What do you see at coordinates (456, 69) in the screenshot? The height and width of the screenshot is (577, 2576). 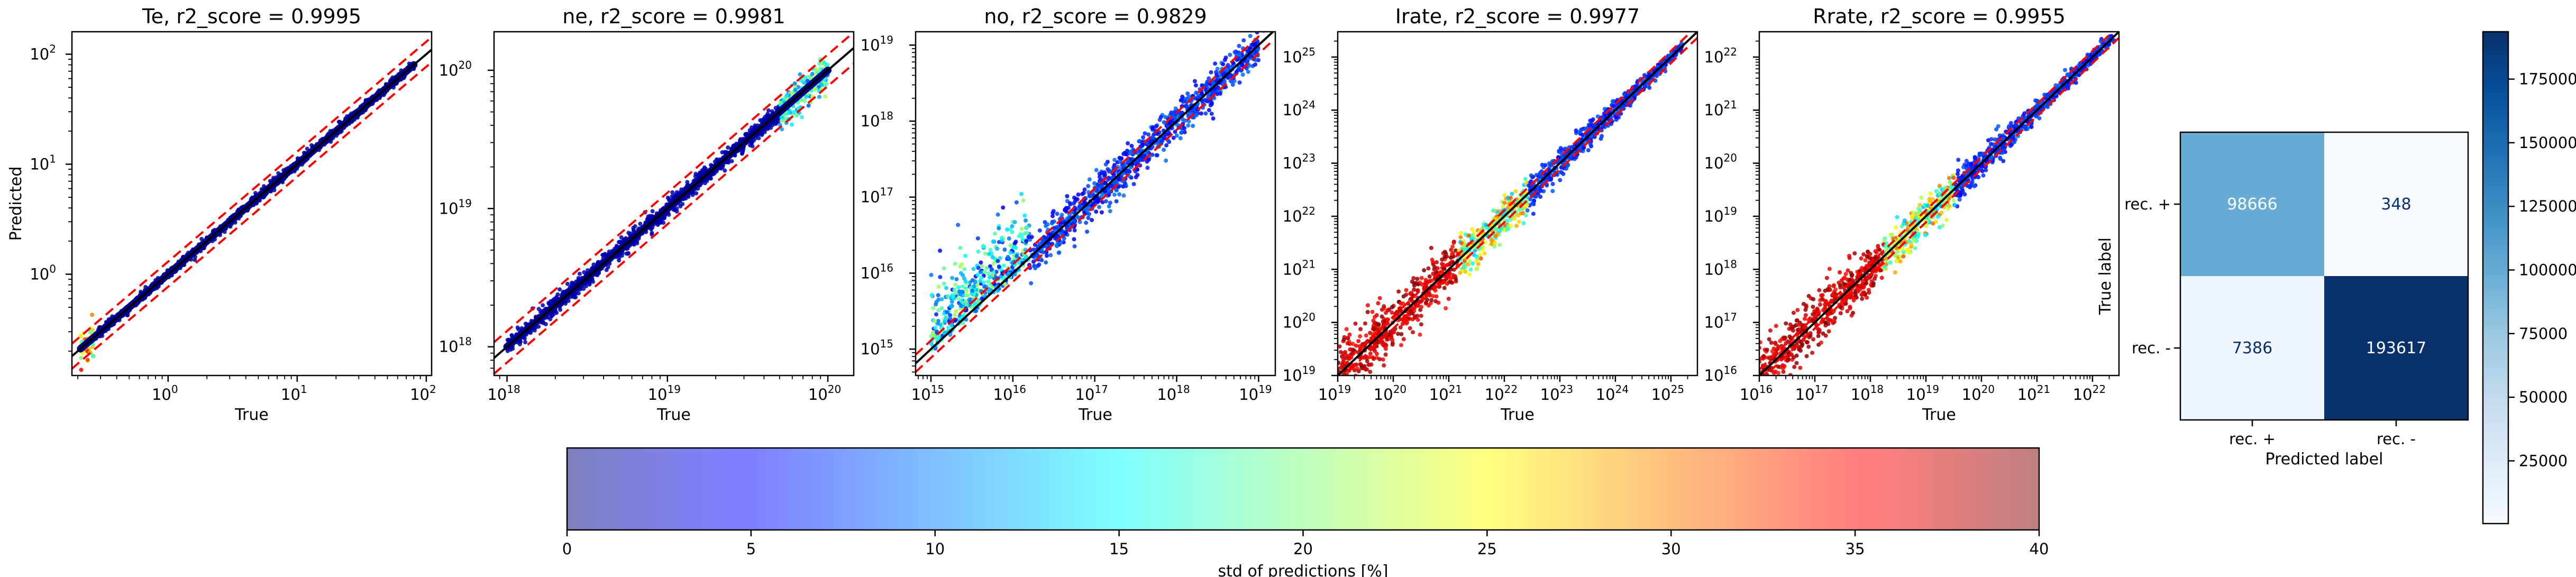 I see `y-tick-label: 1020` at bounding box center [456, 69].